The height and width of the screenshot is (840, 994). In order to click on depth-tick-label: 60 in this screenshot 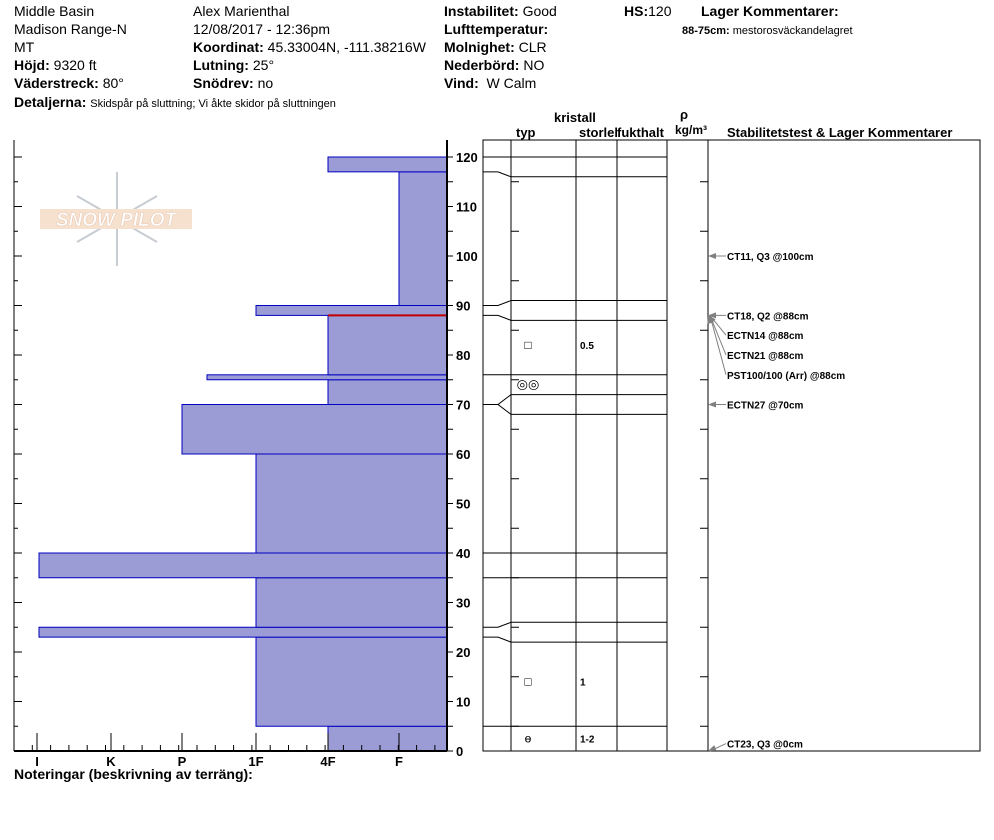, I will do `click(463, 454)`.